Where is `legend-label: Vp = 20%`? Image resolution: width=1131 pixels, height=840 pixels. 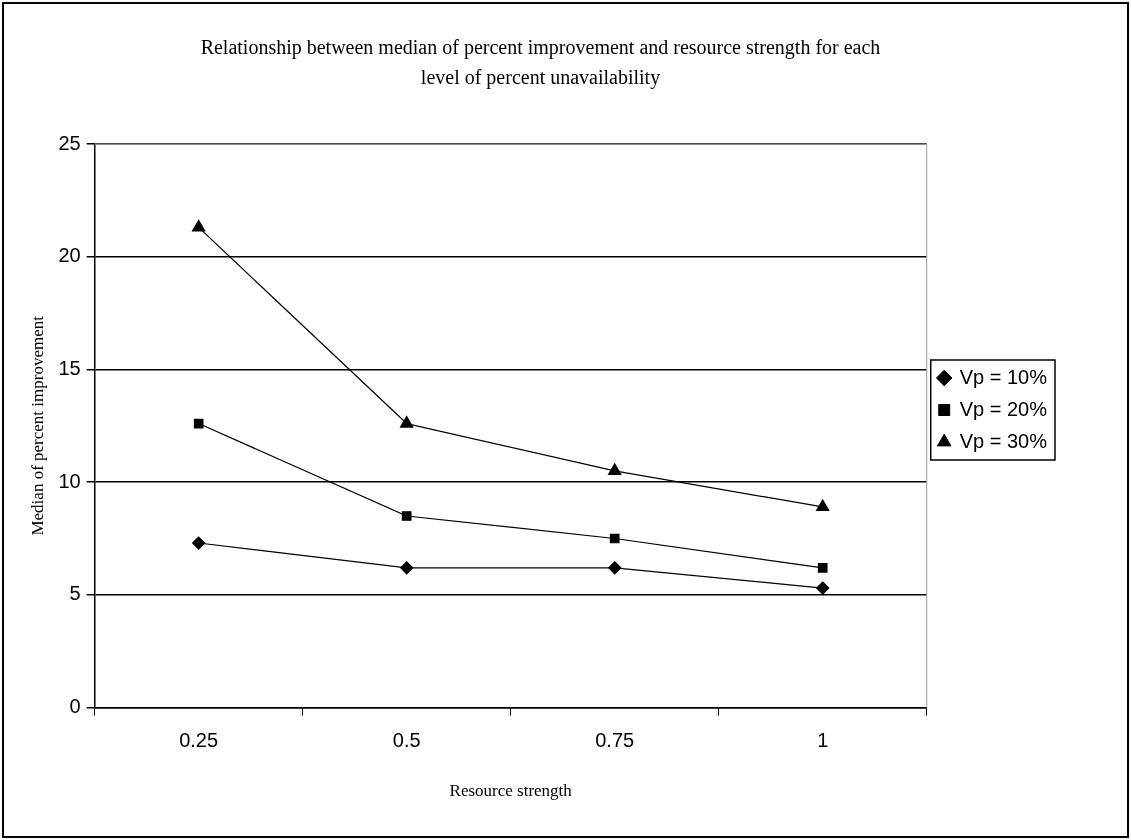 legend-label: Vp = 20% is located at coordinates (1003, 408).